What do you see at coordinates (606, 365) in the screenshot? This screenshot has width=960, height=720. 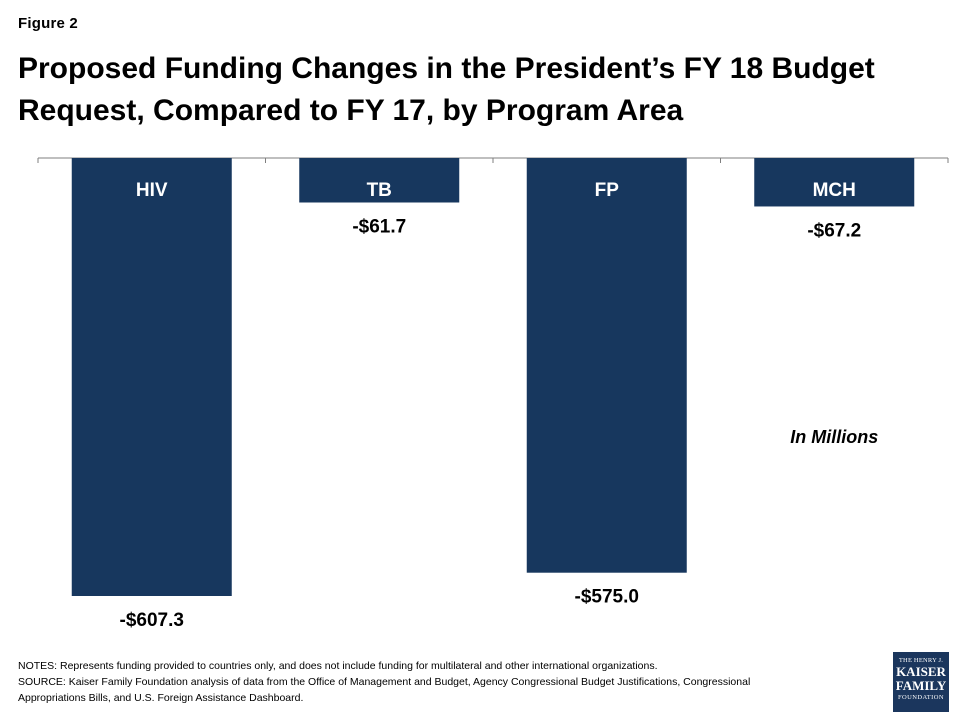 I see `bar-fp` at bounding box center [606, 365].